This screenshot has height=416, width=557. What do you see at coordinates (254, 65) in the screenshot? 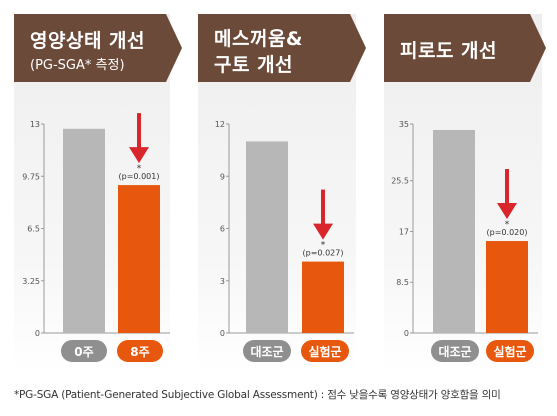
I see `chart-subtitle: 구토 개선` at bounding box center [254, 65].